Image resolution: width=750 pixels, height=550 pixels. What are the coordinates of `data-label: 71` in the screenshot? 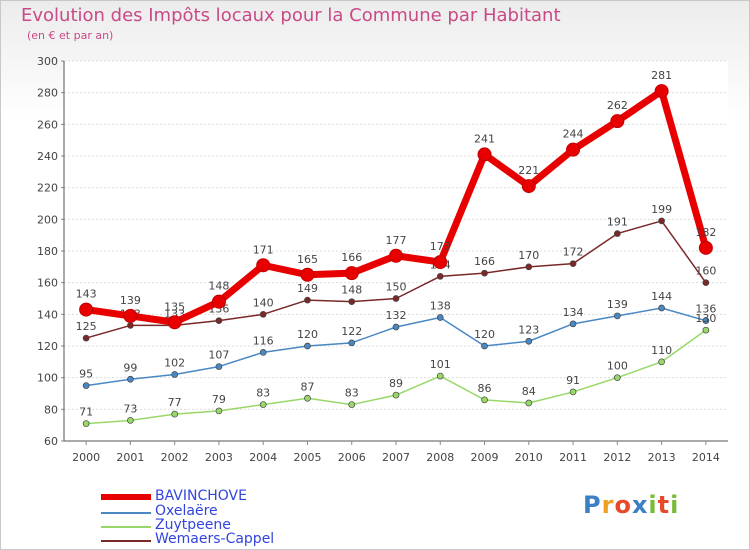 It's located at (86, 412).